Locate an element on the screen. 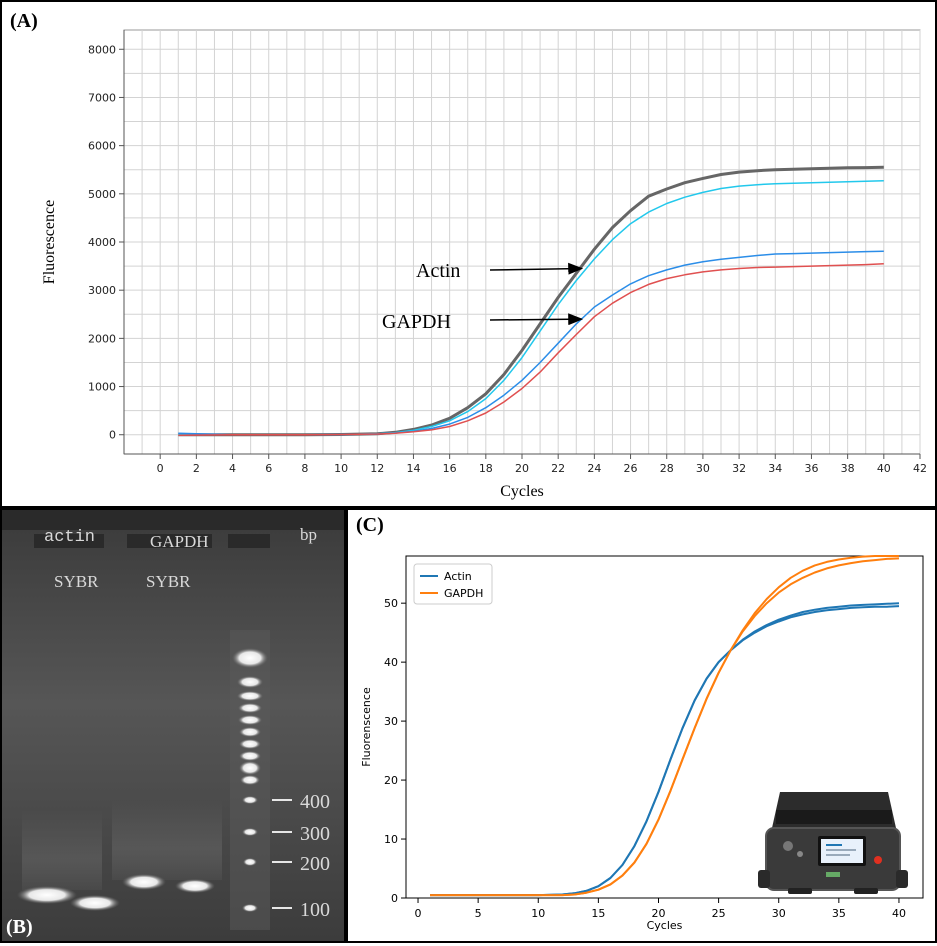 This screenshot has height=946, width=937. annotation-actin-label: Actin is located at coordinates (438, 271).